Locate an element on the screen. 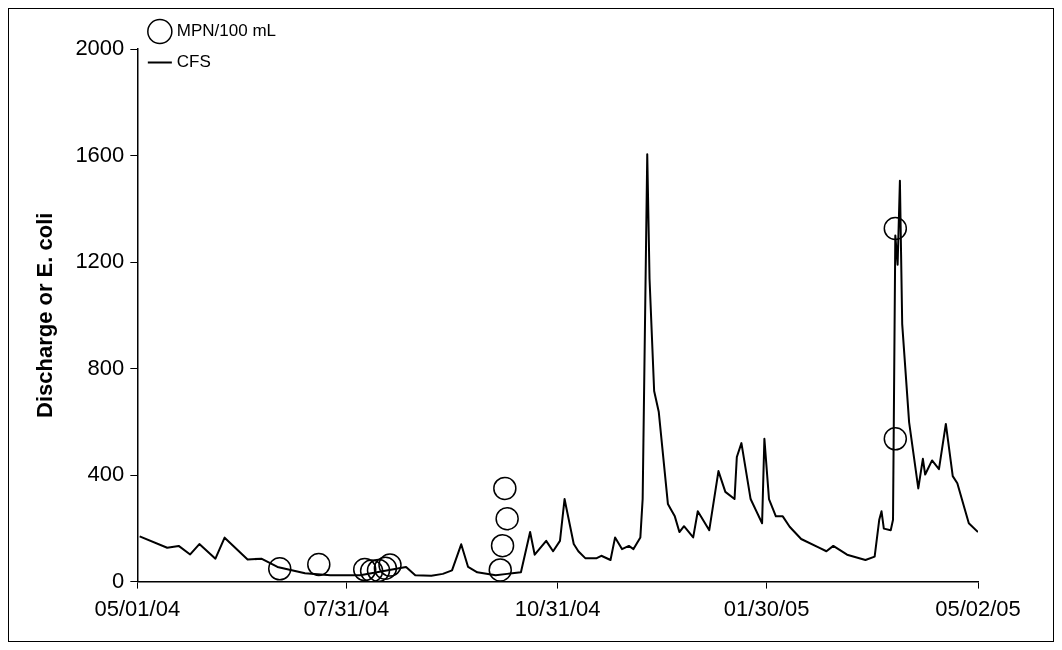 The image size is (1062, 650). legend-label: CFS is located at coordinates (193, 62).